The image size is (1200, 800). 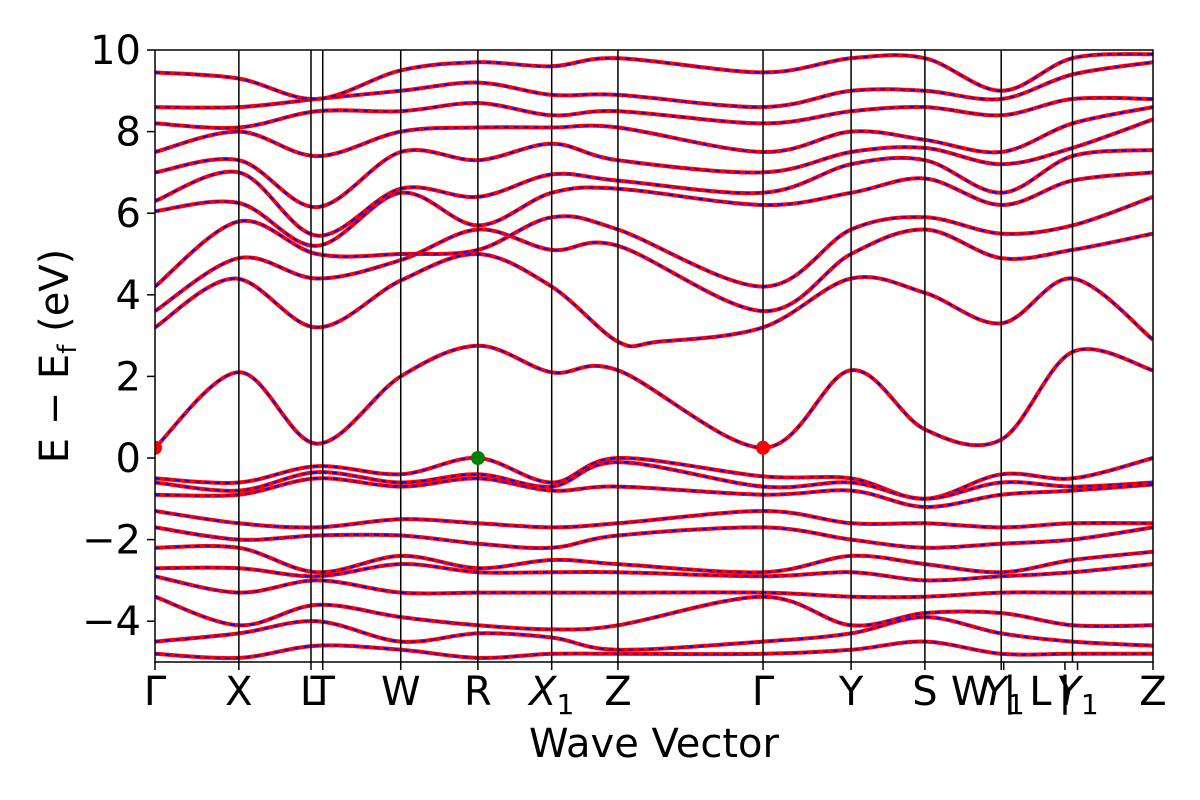 What do you see at coordinates (128, 296) in the screenshot?
I see `y-tick-label-5: 4` at bounding box center [128, 296].